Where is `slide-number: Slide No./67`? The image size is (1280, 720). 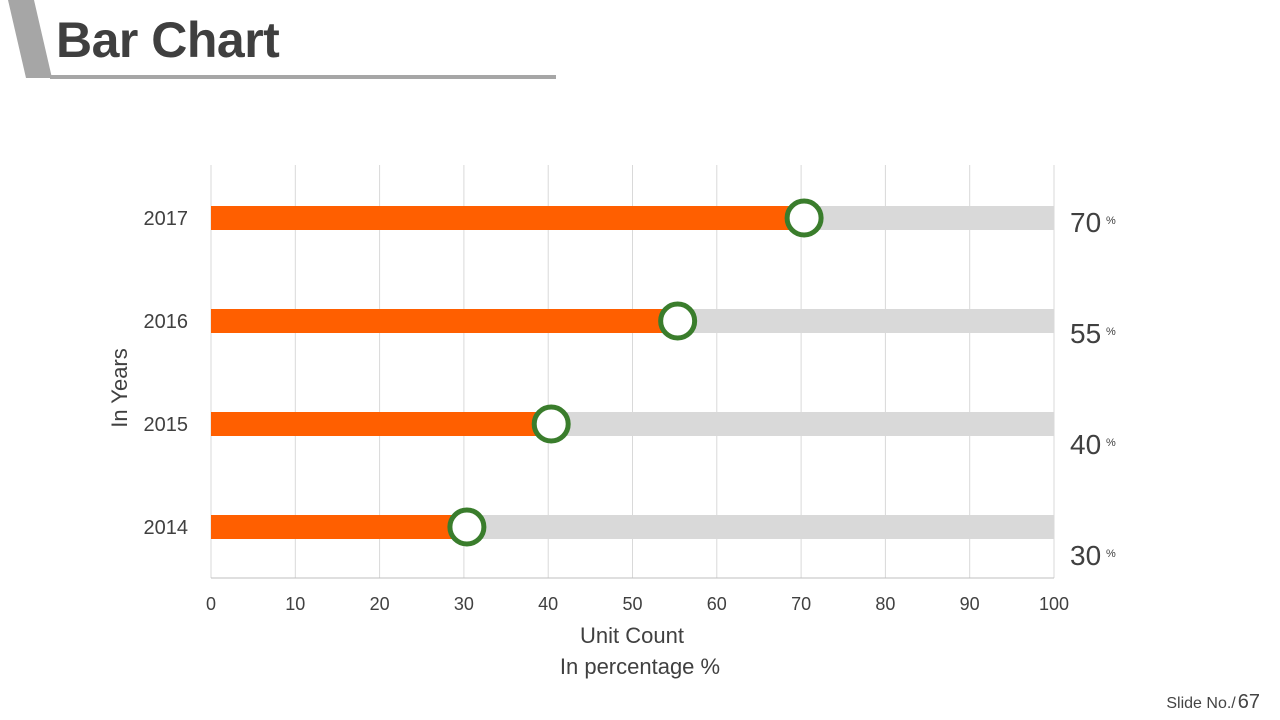
slide-number: Slide No./67 is located at coordinates (1213, 702).